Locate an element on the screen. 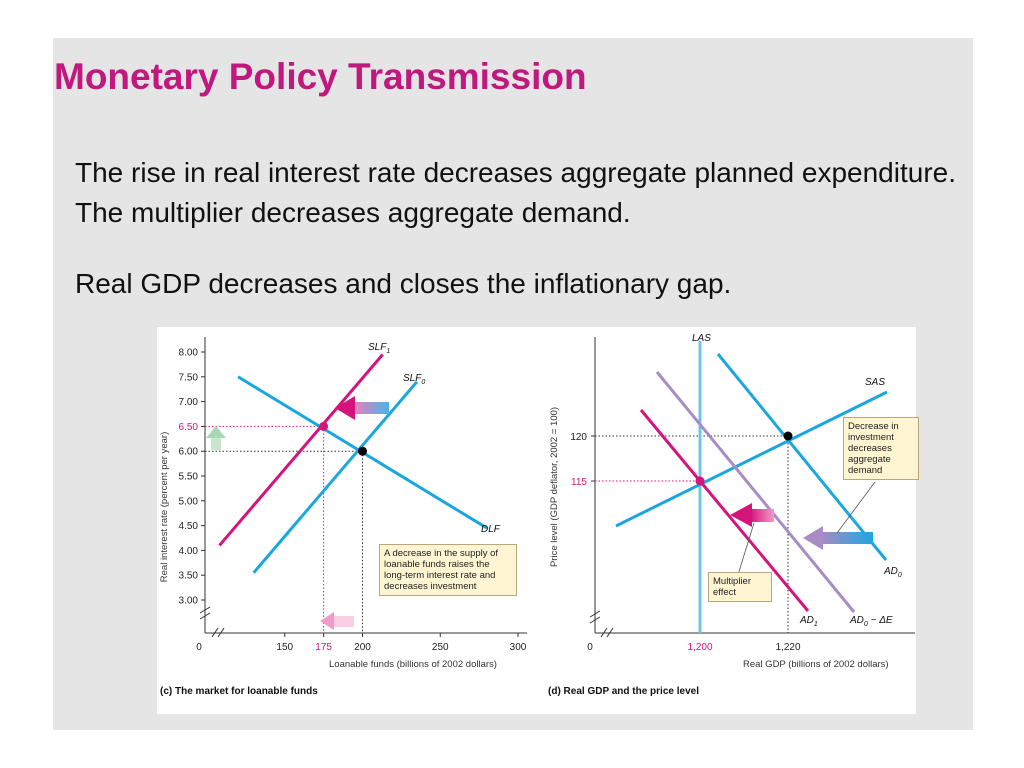  c-xtick-label: 300 is located at coordinates (518, 647).